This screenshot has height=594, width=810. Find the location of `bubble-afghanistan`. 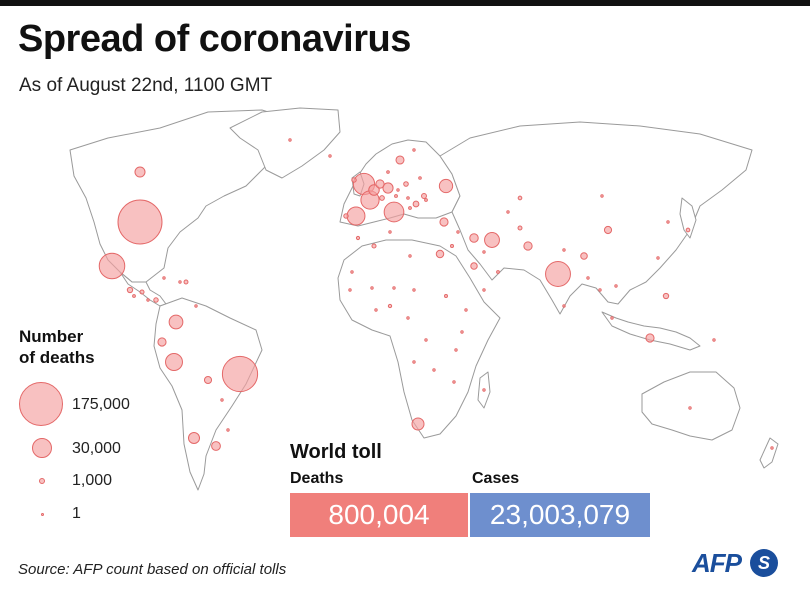

bubble-afghanistan is located at coordinates (520, 228).